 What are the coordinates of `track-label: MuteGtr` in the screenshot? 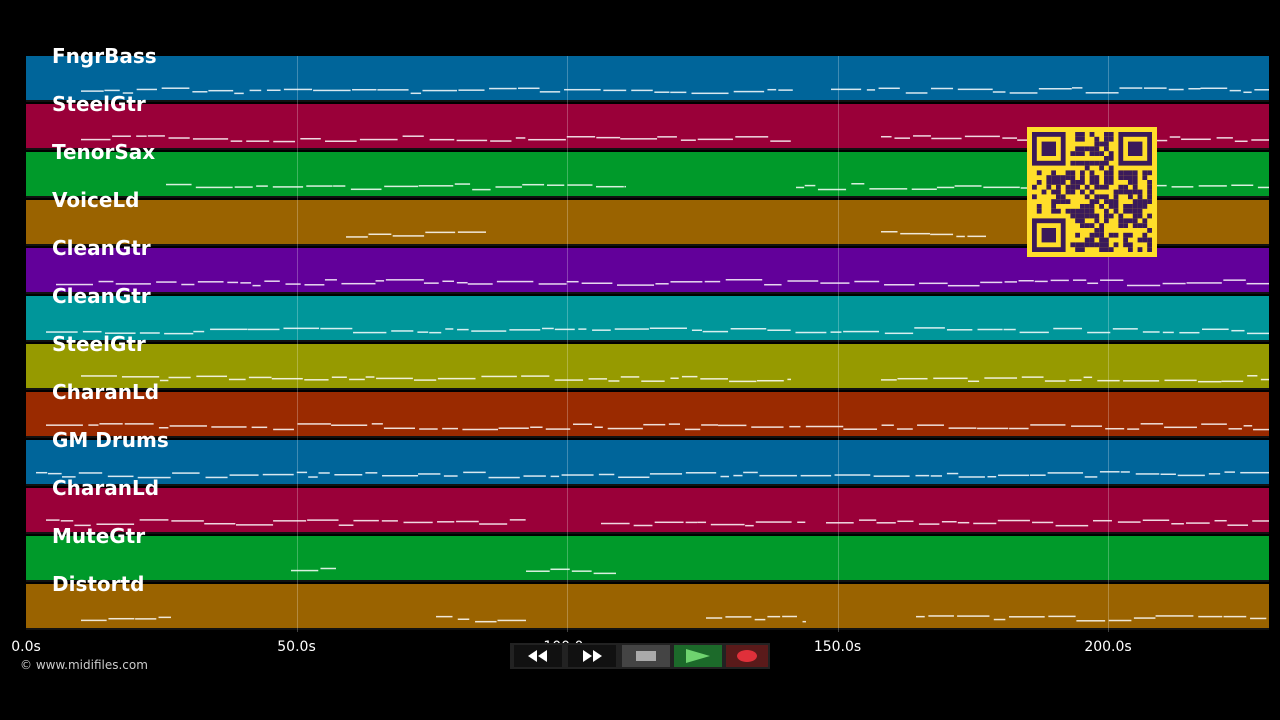 It's located at (99, 536).